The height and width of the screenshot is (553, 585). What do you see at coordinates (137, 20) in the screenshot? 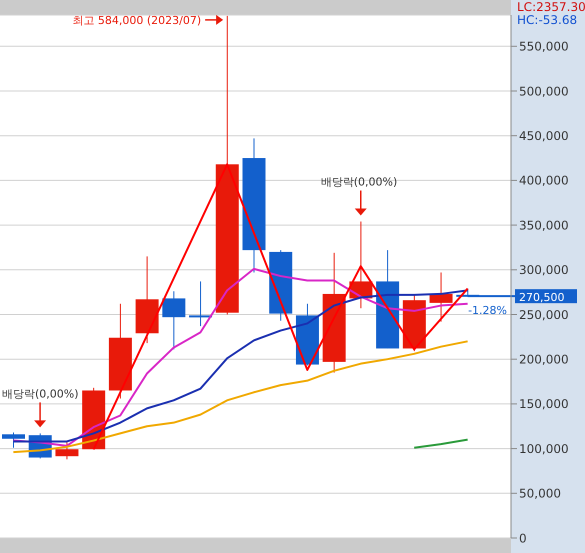
I see `annotation: 최고 584,000 (2023/07)` at bounding box center [137, 20].